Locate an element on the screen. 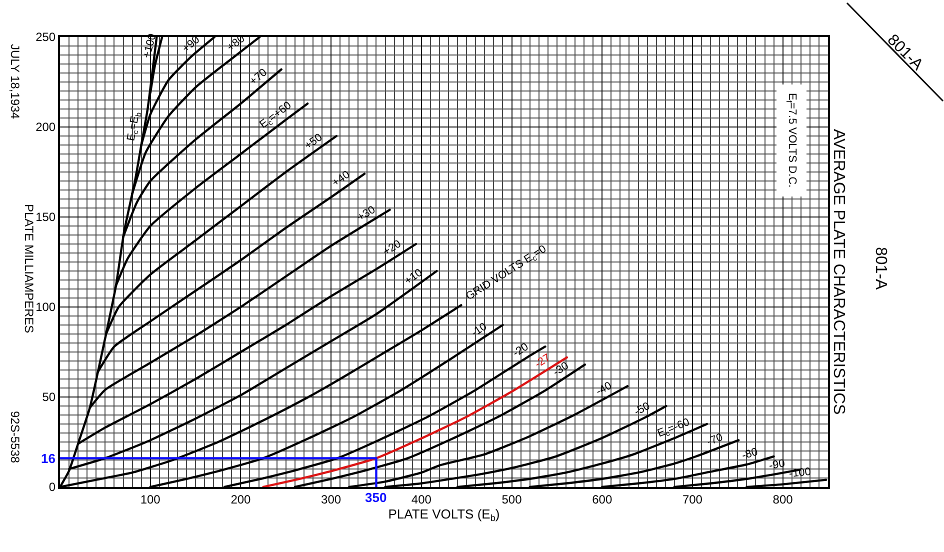 Image resolution: width=944 pixels, height=552 pixels. x-tick-label: 500 is located at coordinates (512, 499).